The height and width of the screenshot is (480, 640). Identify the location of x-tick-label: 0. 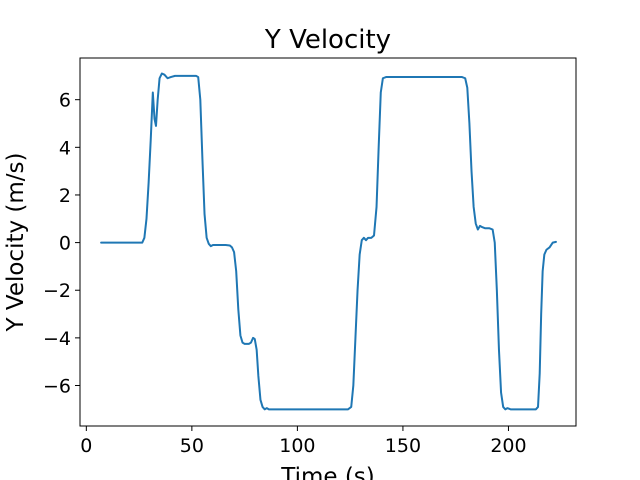
(86, 446).